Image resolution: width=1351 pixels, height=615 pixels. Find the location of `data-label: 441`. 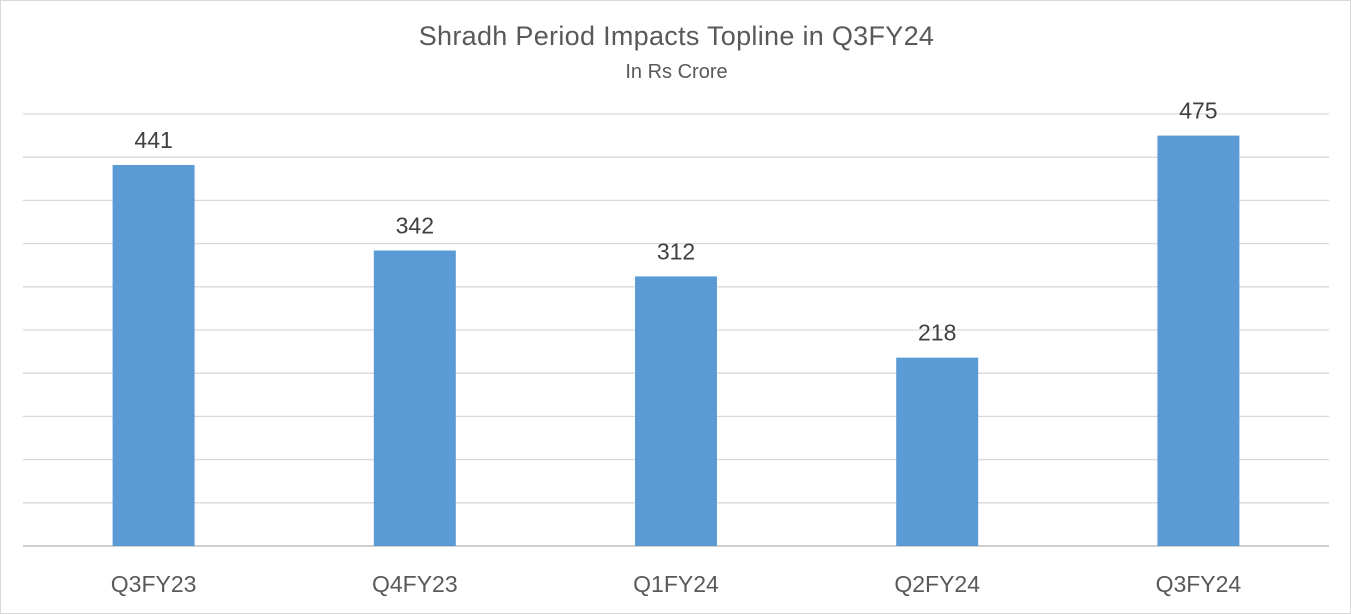

data-label: 441 is located at coordinates (153, 140).